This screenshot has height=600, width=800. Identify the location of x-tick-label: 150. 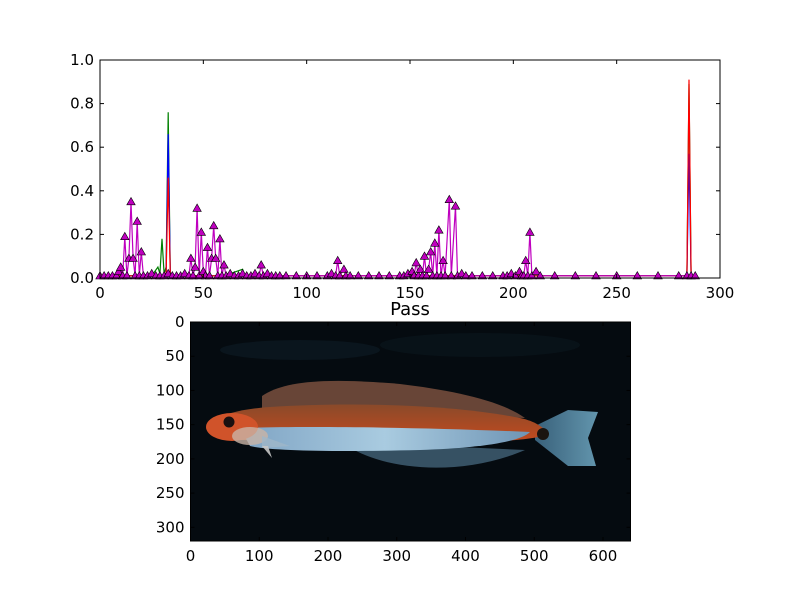
(410, 293).